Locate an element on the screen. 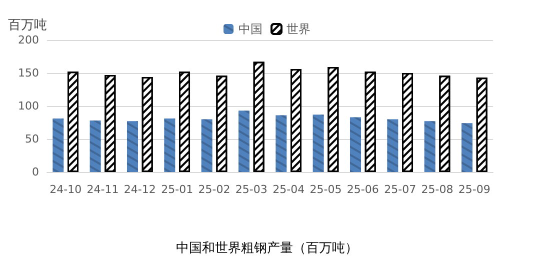  x-tick-label: 25-01 is located at coordinates (177, 189).